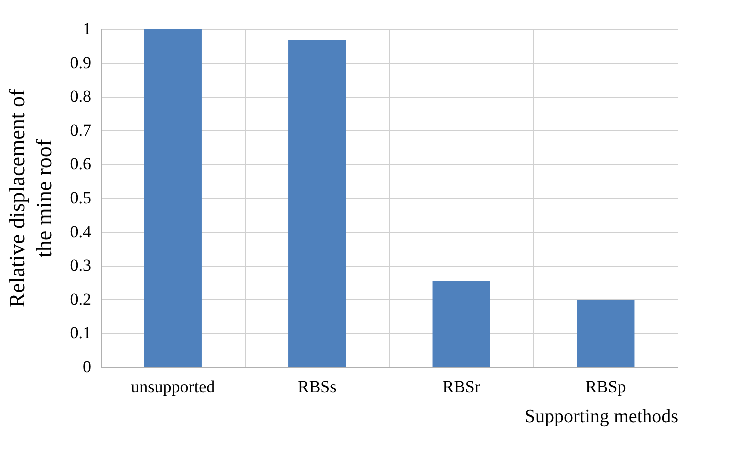 This screenshot has height=449, width=733. Describe the element at coordinates (17, 198) in the screenshot. I see `text: Relative displacement of` at that location.